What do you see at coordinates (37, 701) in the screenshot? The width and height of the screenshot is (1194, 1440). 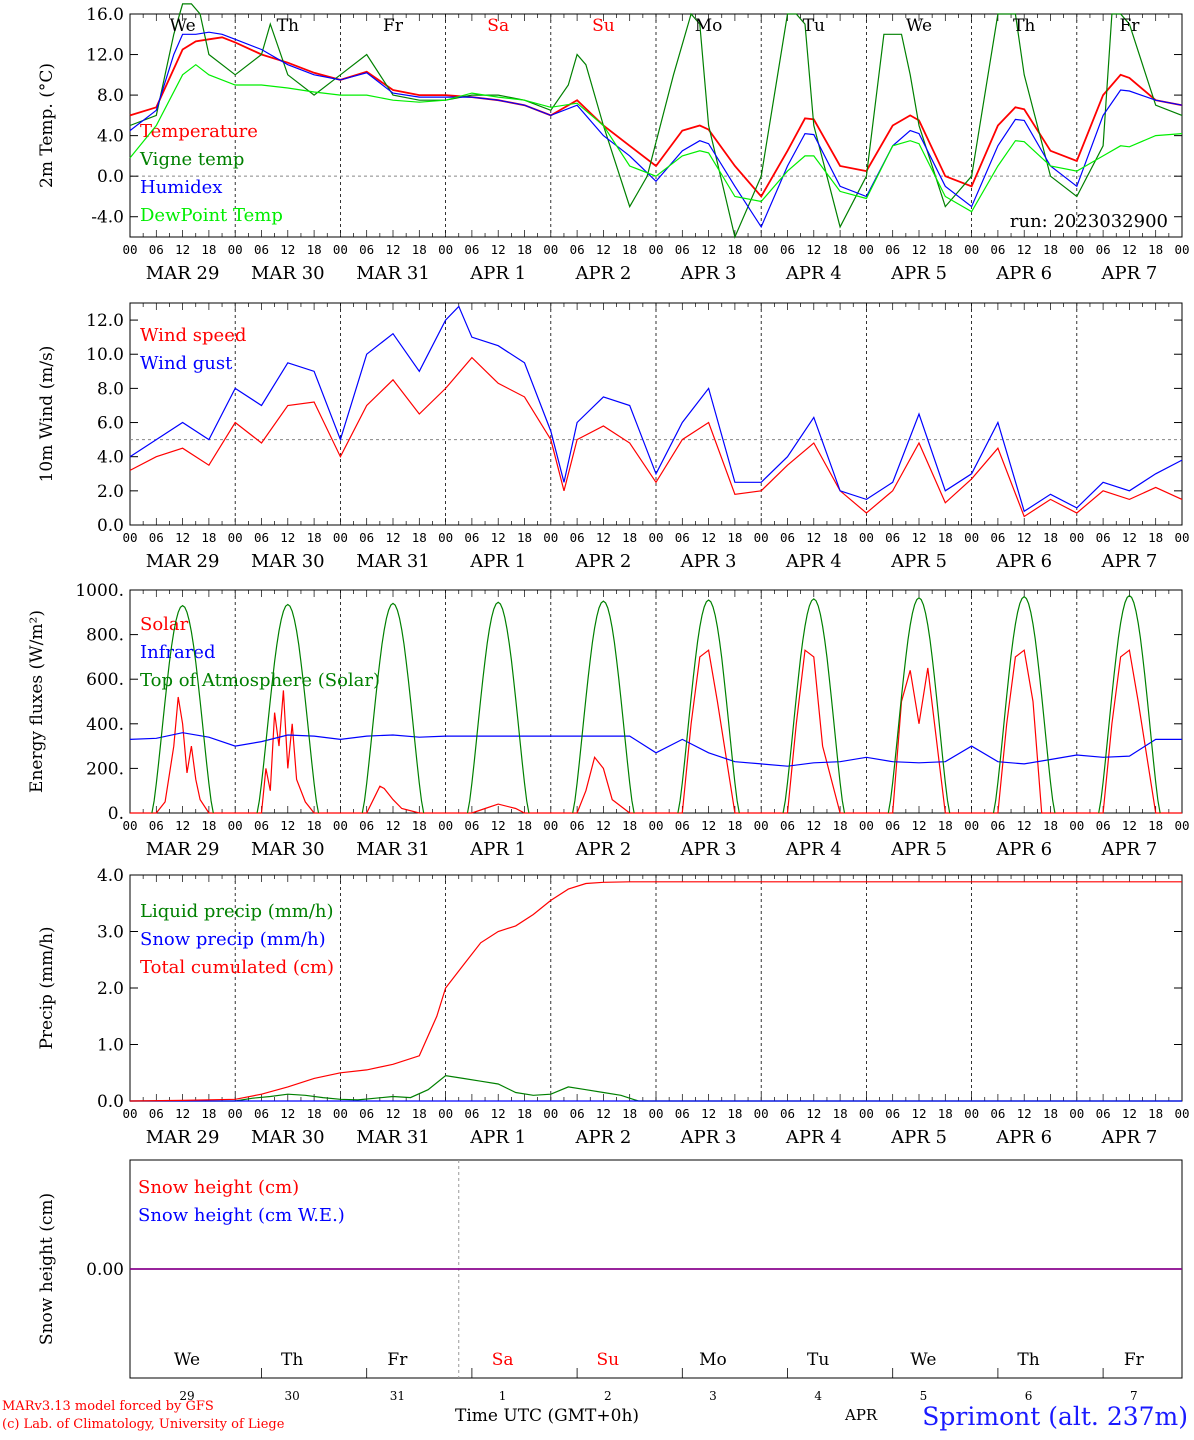 I see `y-axis-label: Energy fluxes (W/m²)` at bounding box center [37, 701].